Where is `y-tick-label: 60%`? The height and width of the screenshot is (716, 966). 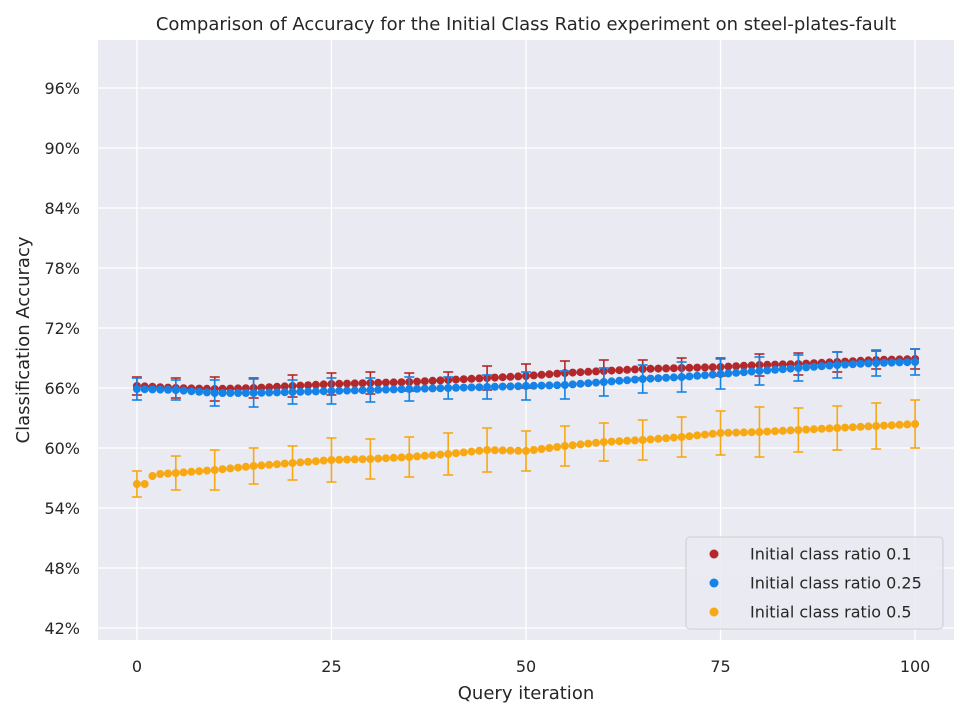 y-tick-label: 60% is located at coordinates (62, 448).